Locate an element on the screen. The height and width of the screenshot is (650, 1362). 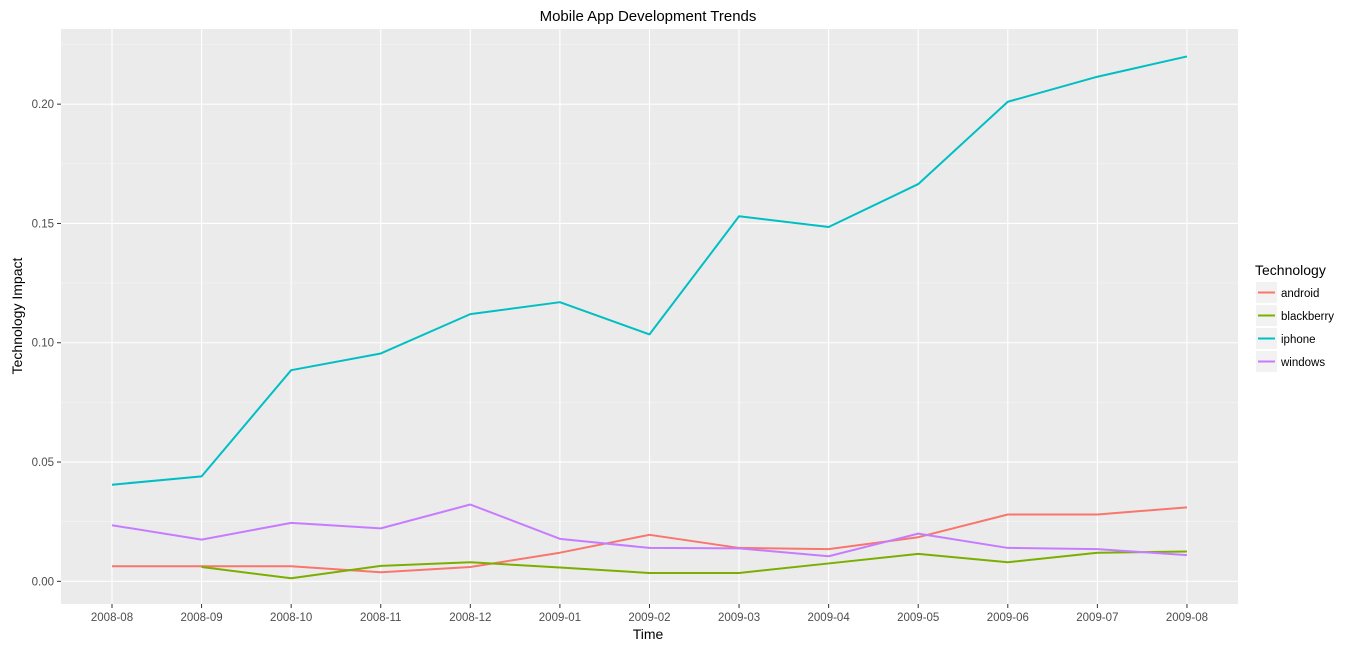
x-tick-label: 2008-09 is located at coordinates (201, 618).